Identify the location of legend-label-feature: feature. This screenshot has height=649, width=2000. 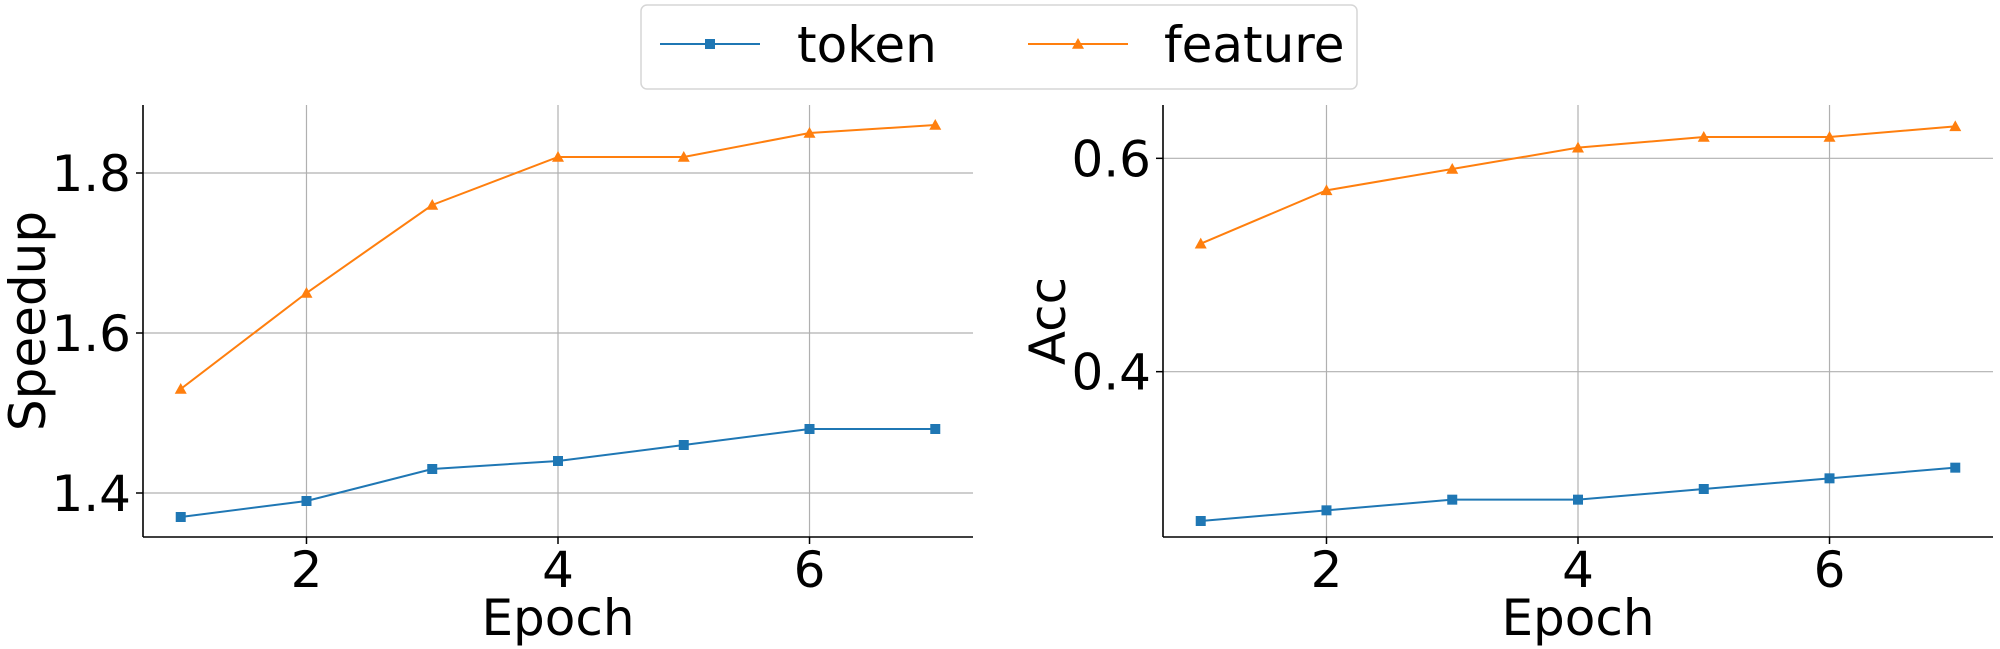
(1254, 45).